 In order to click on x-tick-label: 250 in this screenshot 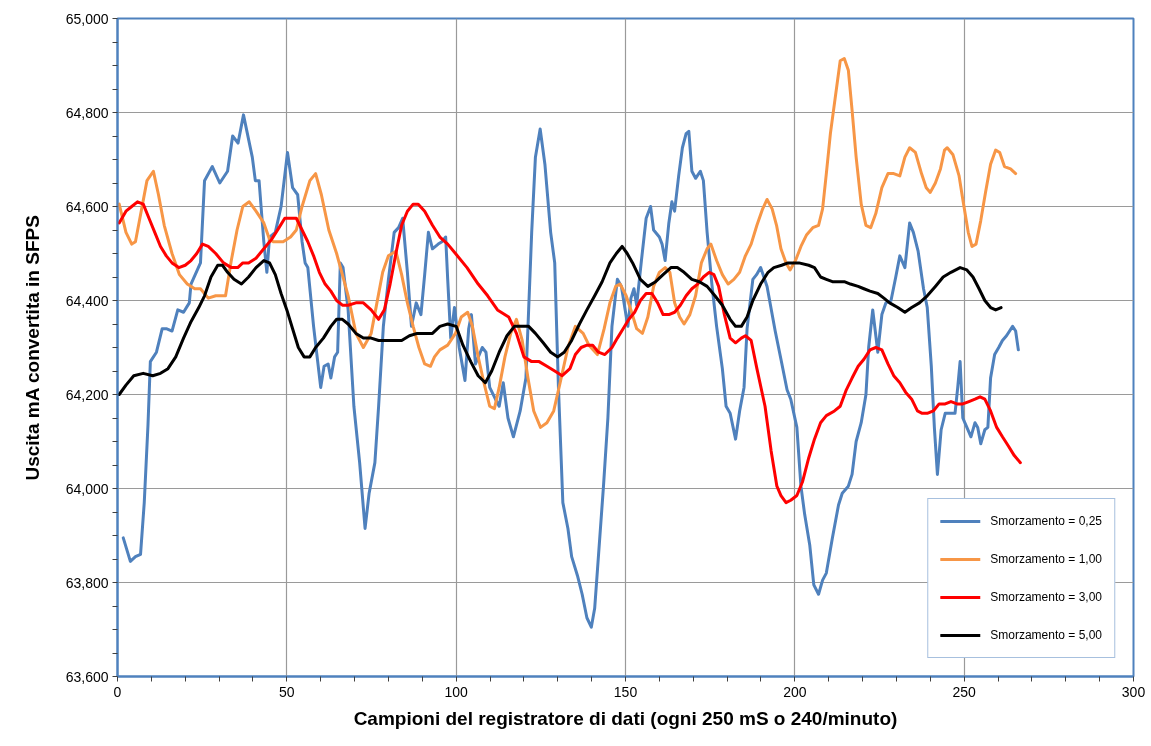, I will do `click(964, 691)`.